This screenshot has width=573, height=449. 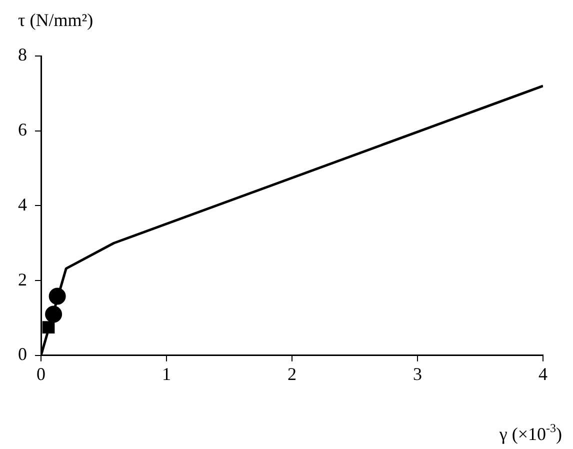 What do you see at coordinates (56, 20) in the screenshot?
I see `y-axis-title: τ (N/mm²)` at bounding box center [56, 20].